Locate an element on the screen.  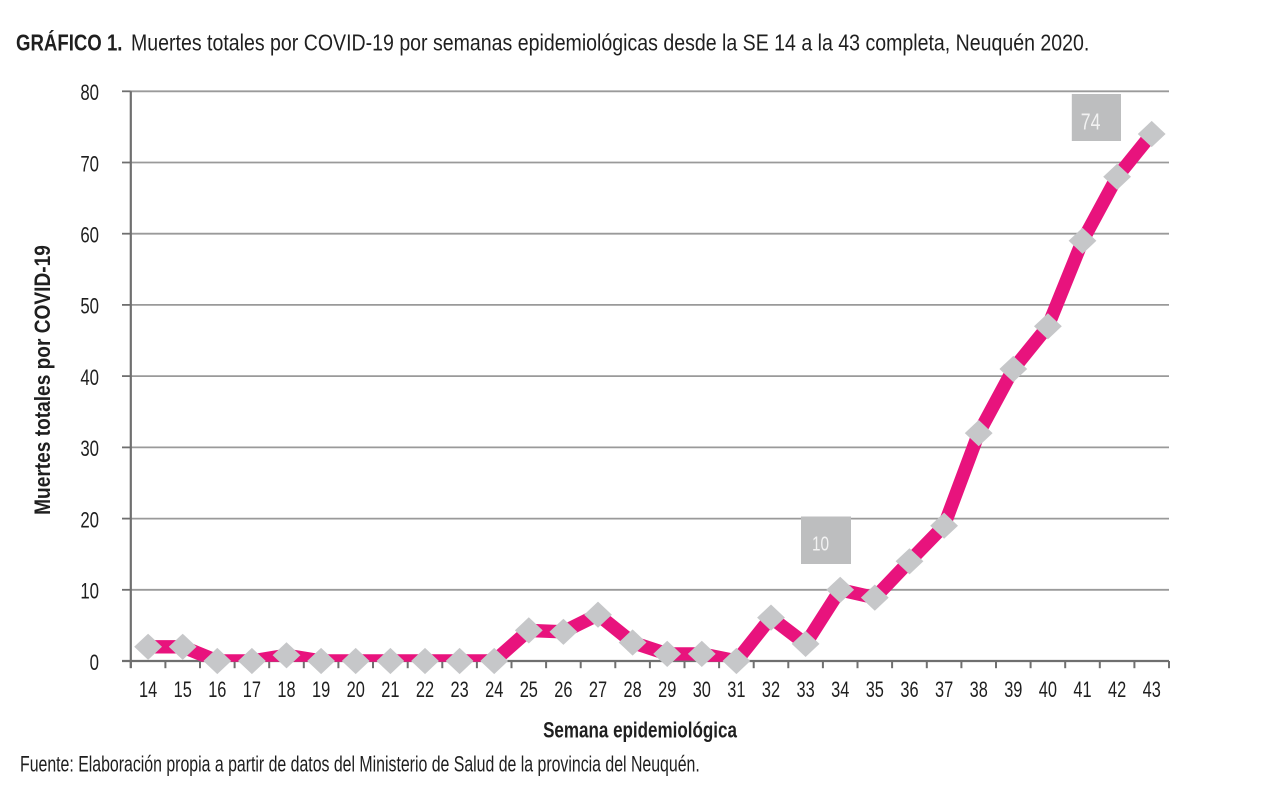
svg-text: 33 is located at coordinates (806, 690).